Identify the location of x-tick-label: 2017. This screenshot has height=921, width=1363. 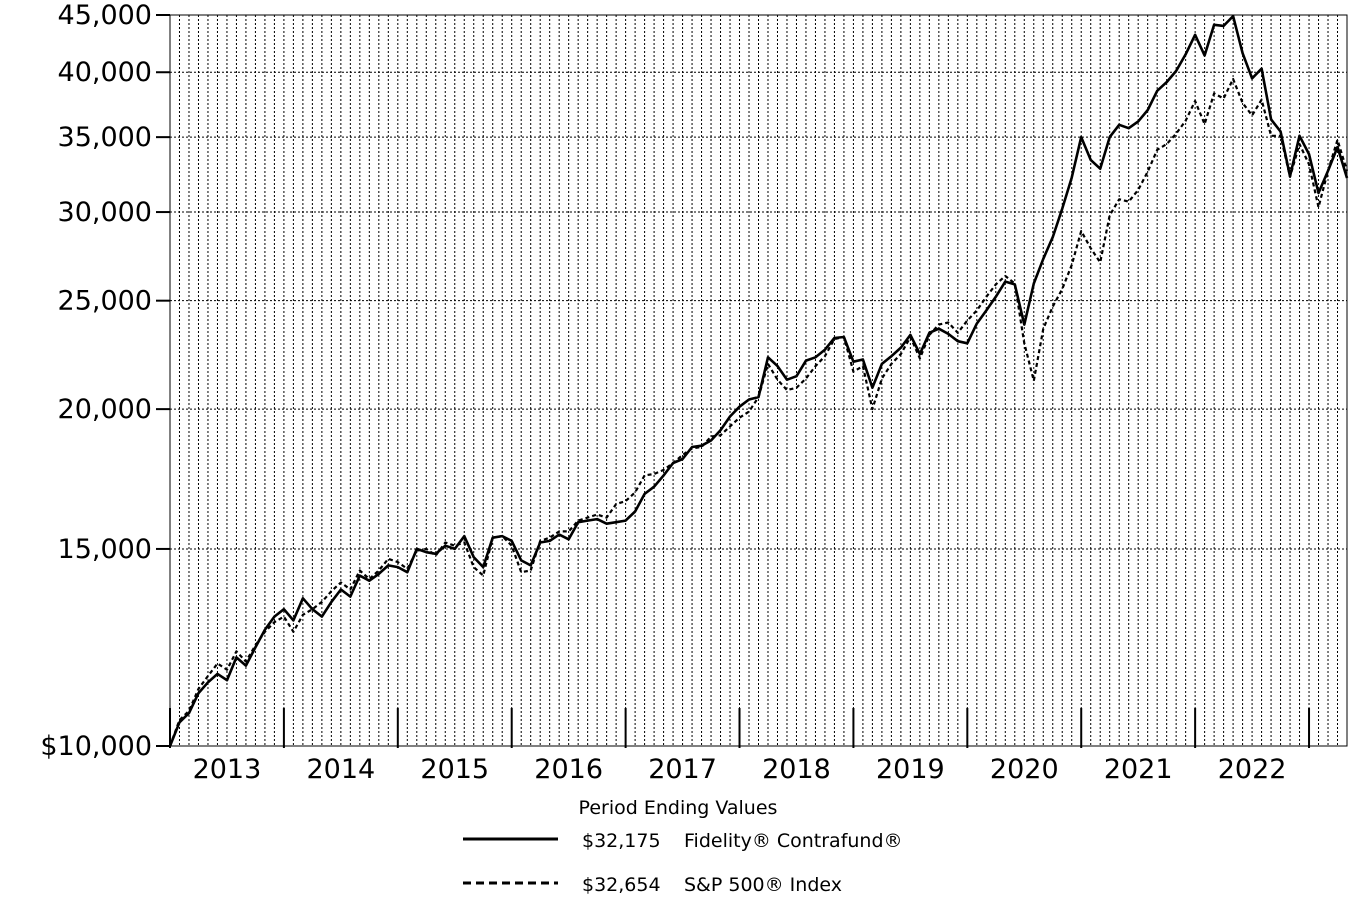
(682, 769).